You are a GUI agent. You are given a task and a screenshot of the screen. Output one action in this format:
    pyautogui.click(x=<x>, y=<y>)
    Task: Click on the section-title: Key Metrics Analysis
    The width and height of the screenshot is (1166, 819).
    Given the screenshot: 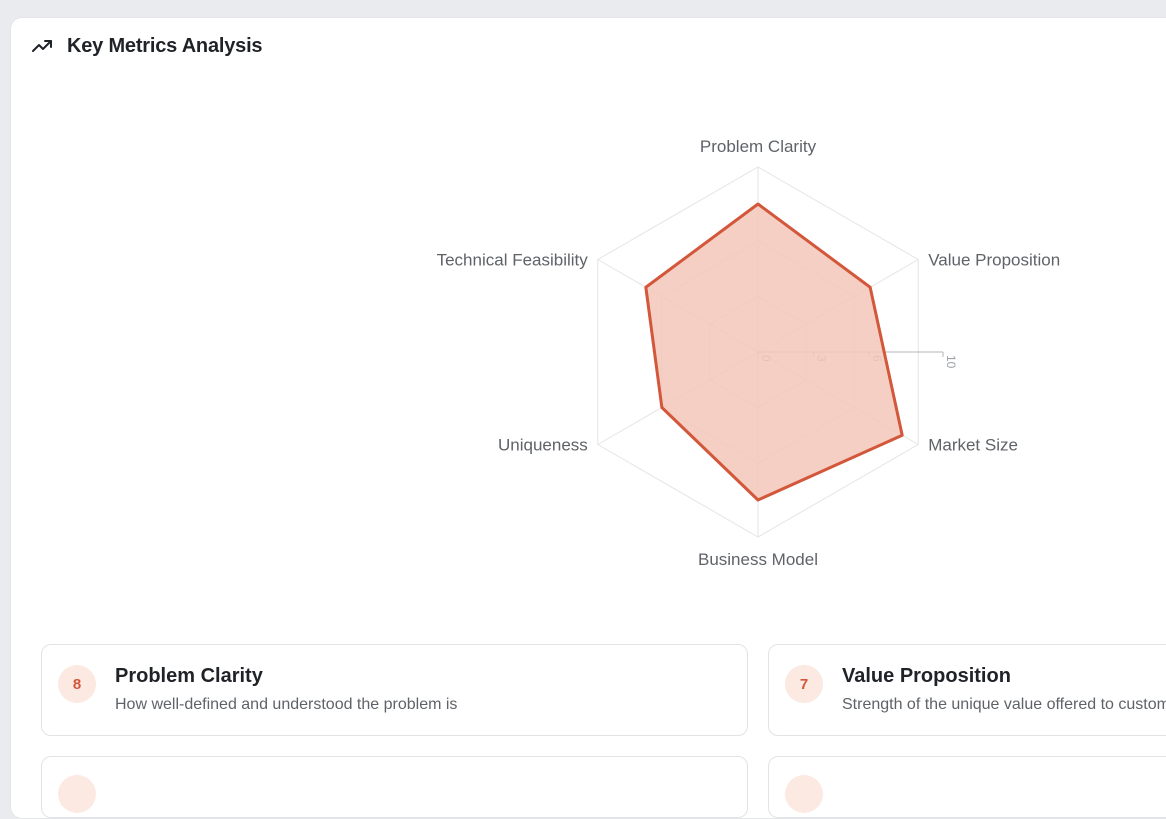 What is the action you would take?
    pyautogui.click(x=165, y=45)
    